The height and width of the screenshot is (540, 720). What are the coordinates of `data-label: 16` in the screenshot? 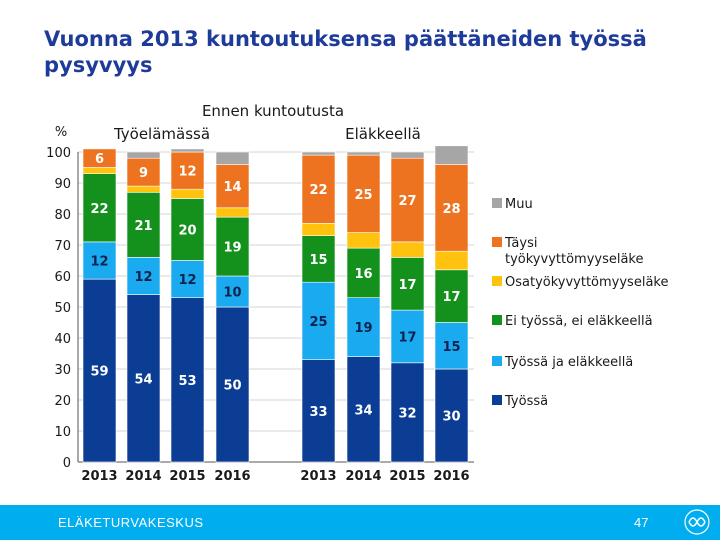 It's located at (363, 274).